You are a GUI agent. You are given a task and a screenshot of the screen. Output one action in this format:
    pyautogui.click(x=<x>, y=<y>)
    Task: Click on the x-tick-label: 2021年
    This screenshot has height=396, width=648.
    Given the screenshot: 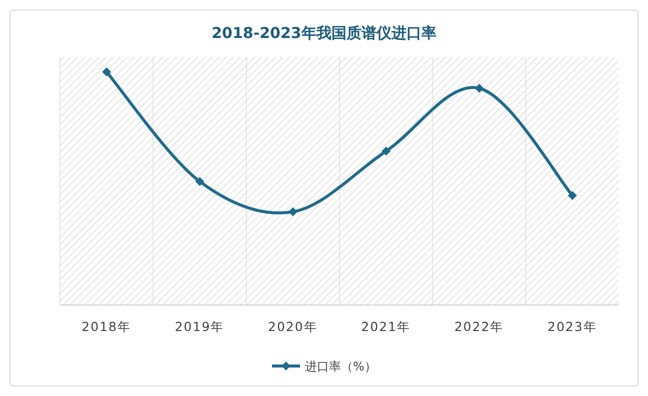 What is the action you would take?
    pyautogui.click(x=386, y=326)
    